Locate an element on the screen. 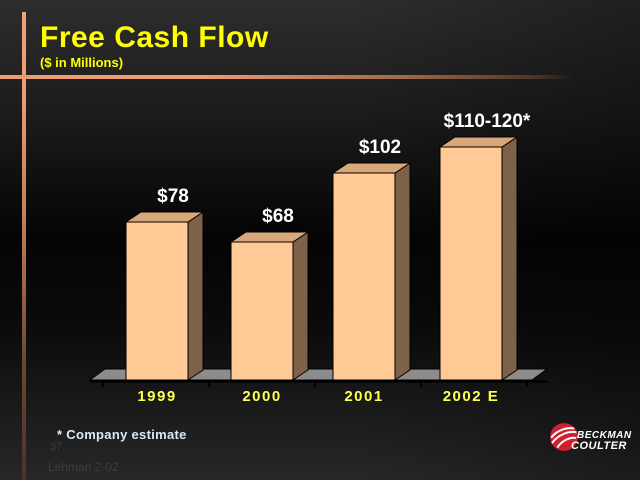 The width and height of the screenshot is (640, 480). bar-value-label: $102 is located at coordinates (380, 147).